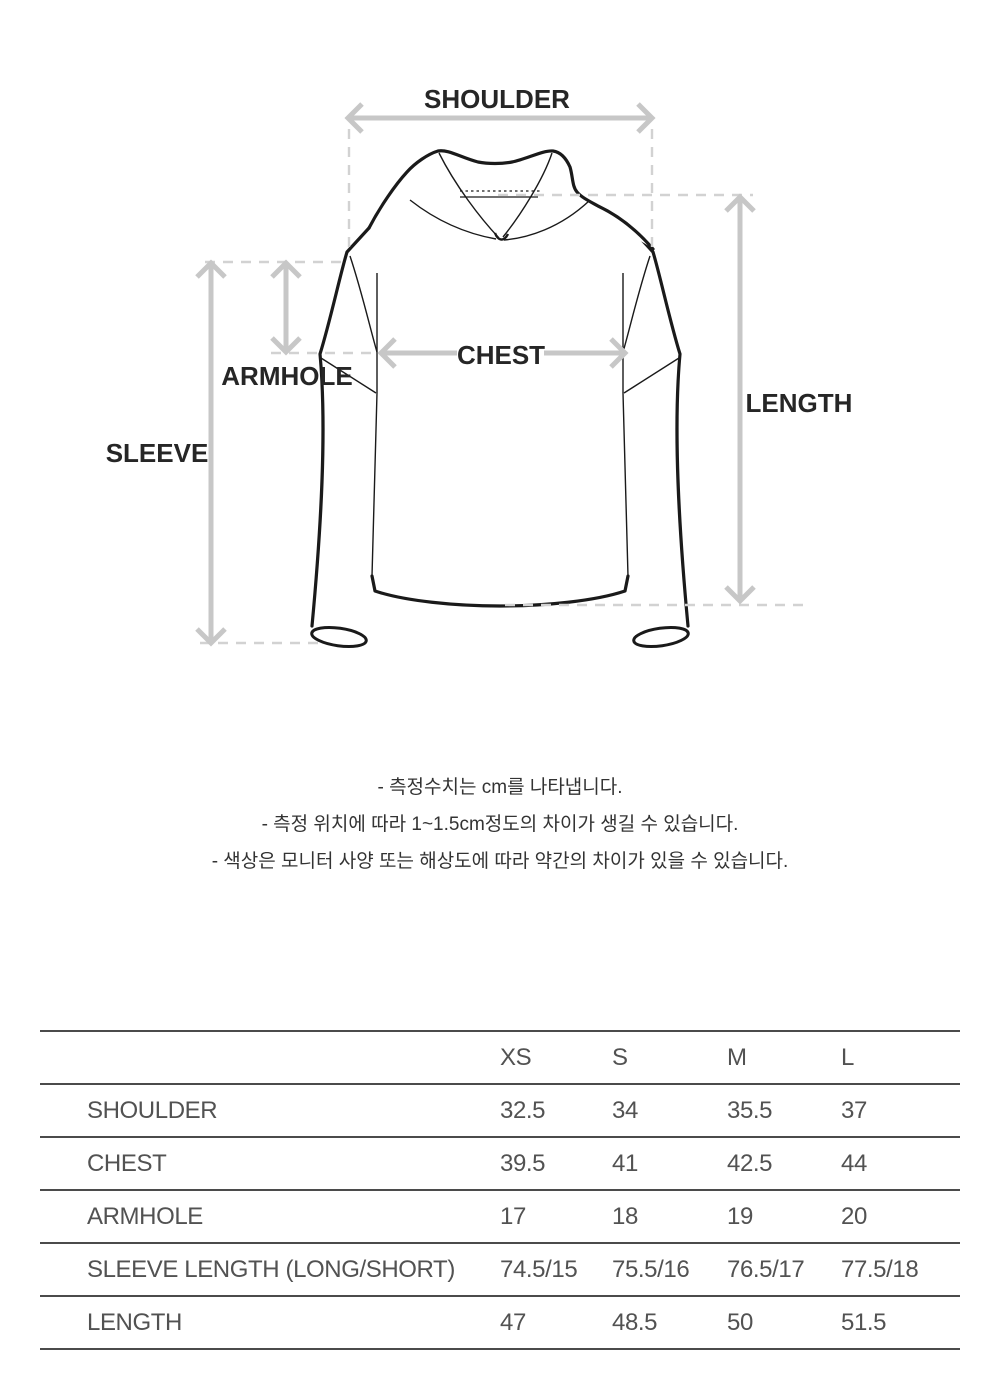 This screenshot has width=1000, height=1400. Describe the element at coordinates (453, 219) in the screenshot. I see `collar-sweep-left` at that location.